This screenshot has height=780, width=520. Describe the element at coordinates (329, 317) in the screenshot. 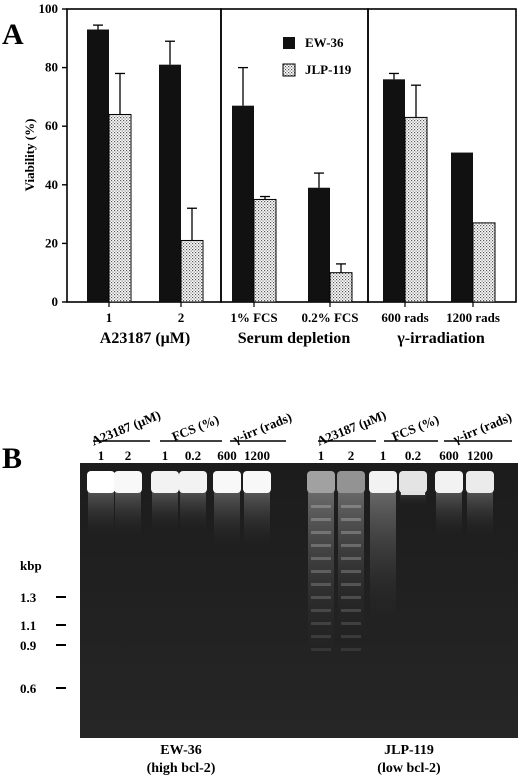

I see `category-label: 0.2% FCS` at that location.